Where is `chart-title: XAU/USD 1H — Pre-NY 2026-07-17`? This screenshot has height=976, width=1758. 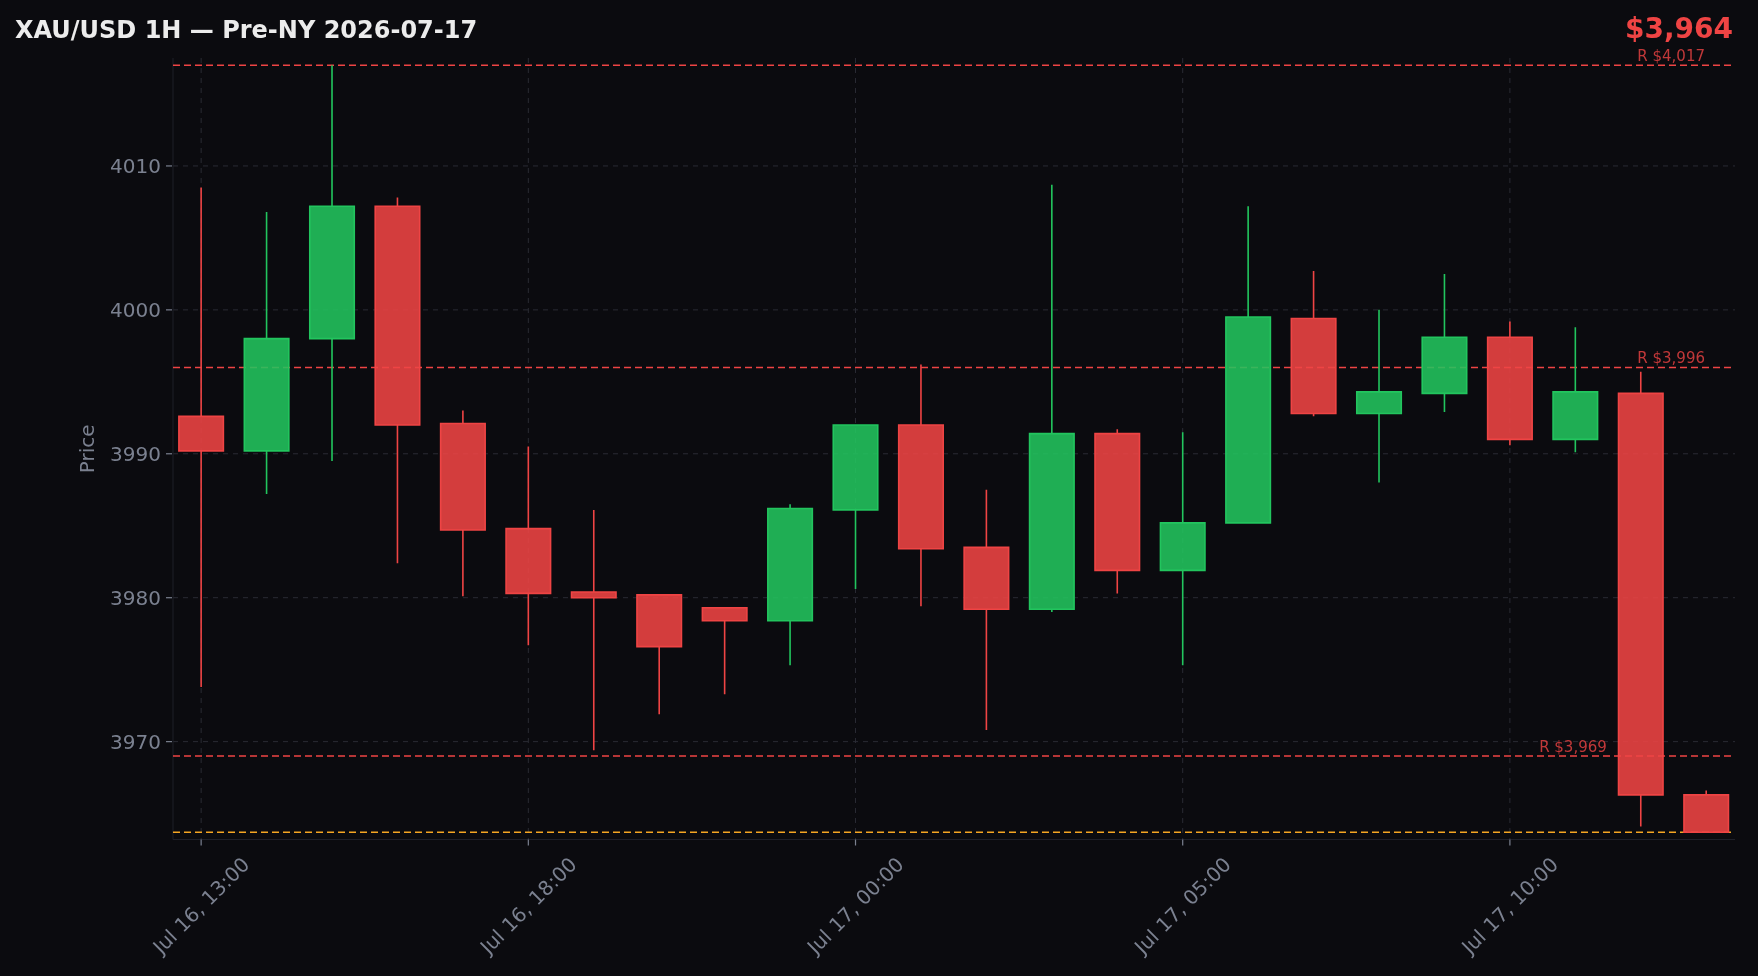
chart-title: XAU/USD 1H — Pre-NY 2026-07-17 is located at coordinates (246, 30).